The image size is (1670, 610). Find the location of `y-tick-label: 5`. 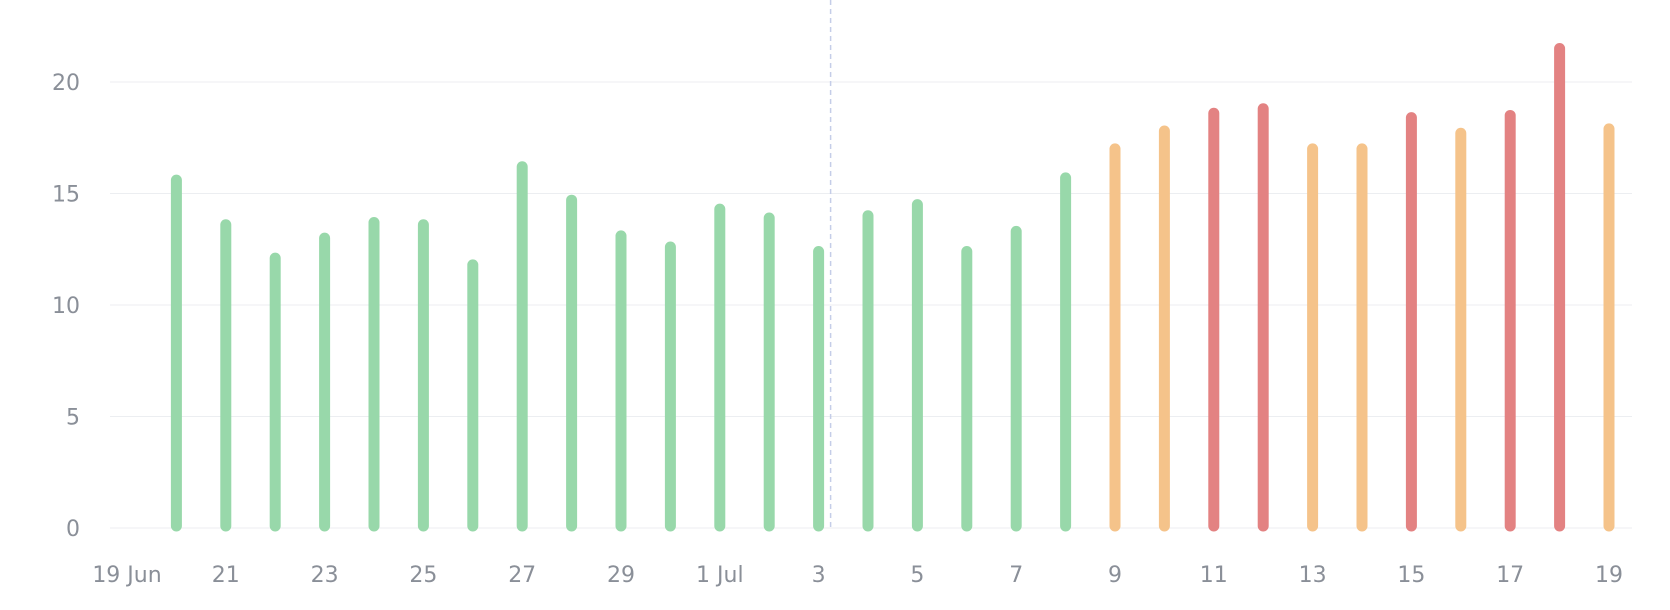

y-tick-label: 5 is located at coordinates (73, 418).